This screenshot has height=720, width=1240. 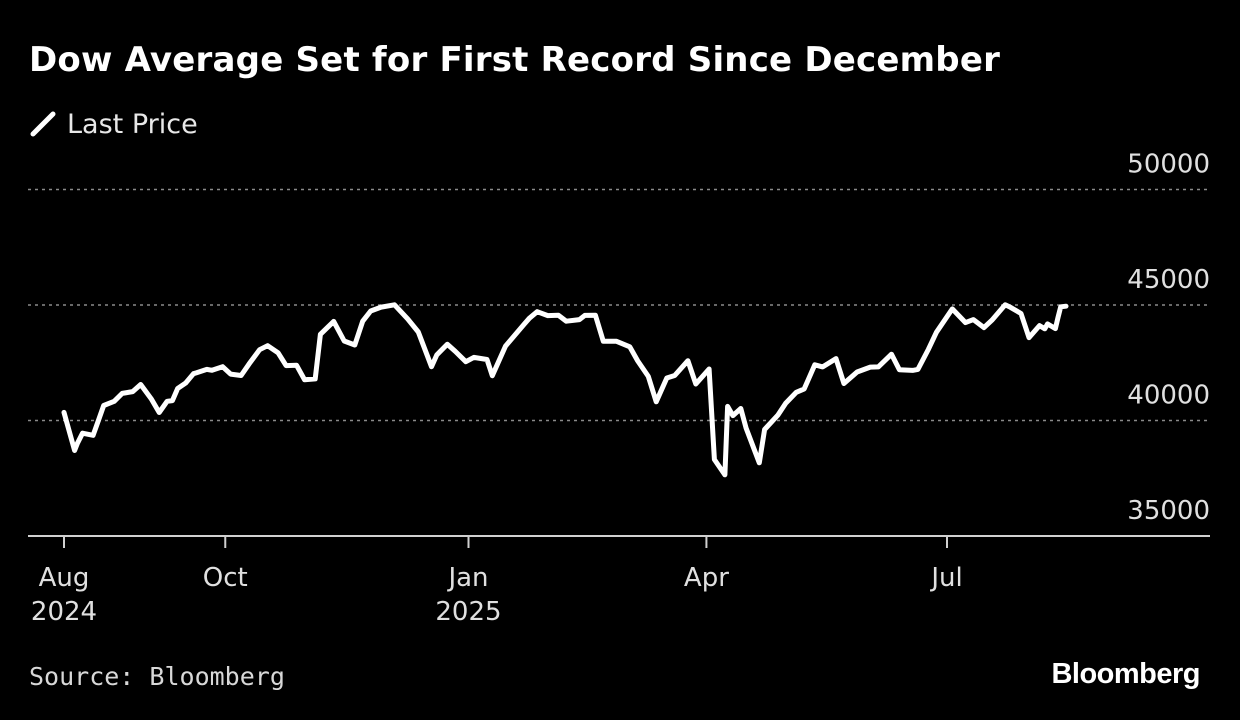 What do you see at coordinates (225, 578) in the screenshot?
I see `x-tick-label: Oct` at bounding box center [225, 578].